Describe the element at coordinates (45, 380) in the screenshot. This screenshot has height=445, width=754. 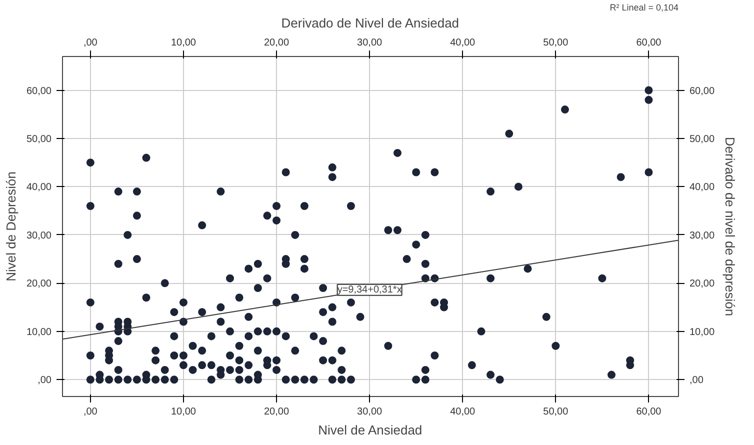
I see `y-tick-label: ,00` at that location.